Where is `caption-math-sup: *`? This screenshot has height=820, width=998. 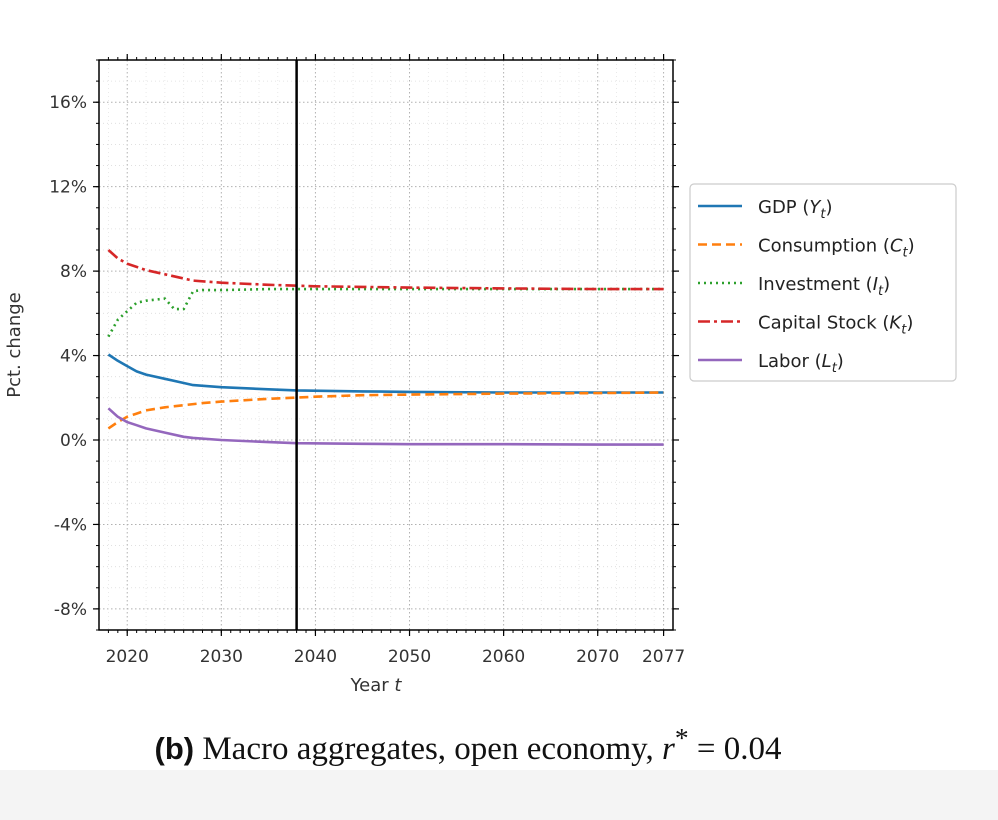 caption-math-sup: * is located at coordinates (681, 737).